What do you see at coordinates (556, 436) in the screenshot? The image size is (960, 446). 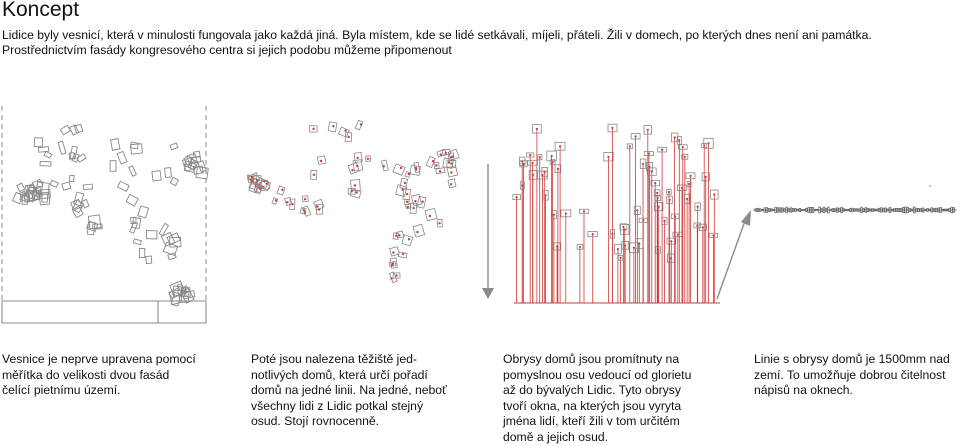 I see `caption-line: domě a jejich osud.` at bounding box center [556, 436].